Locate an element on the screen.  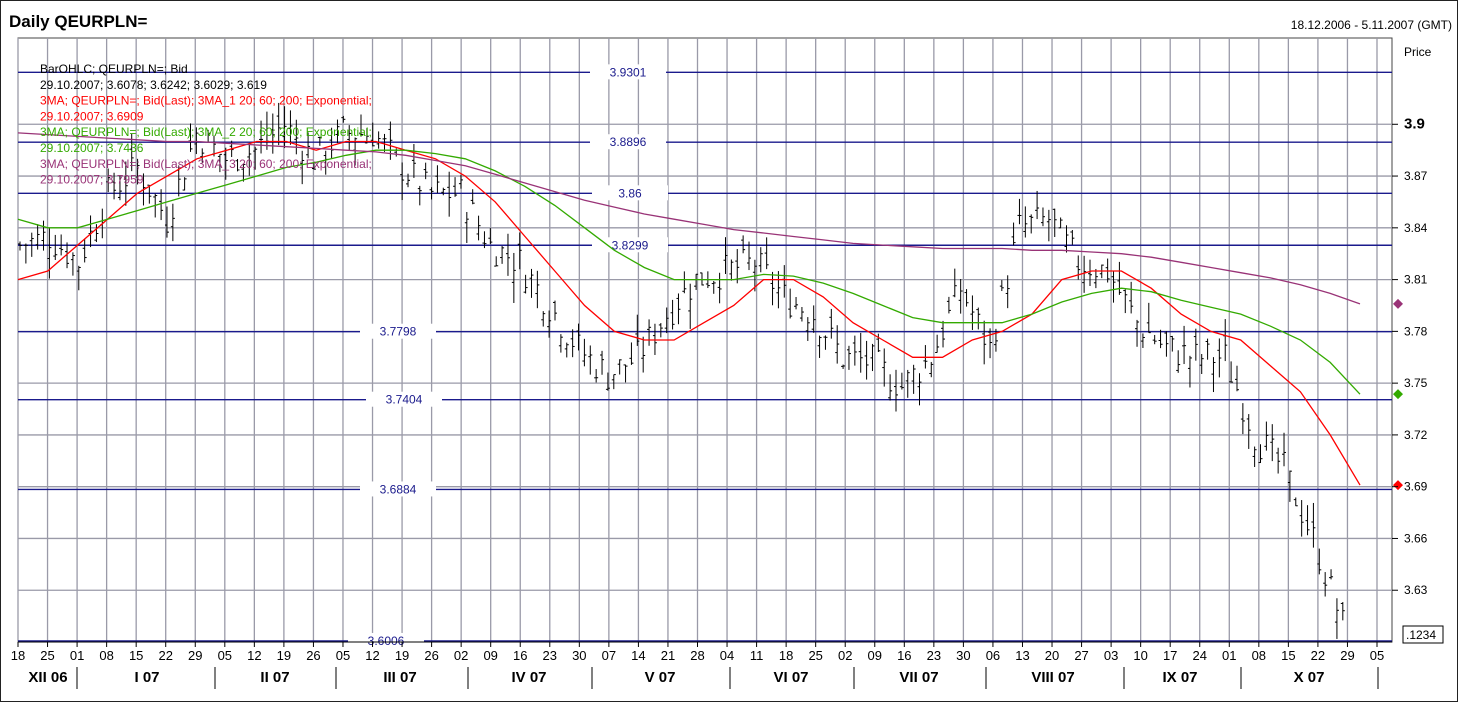
day-label: 24 is located at coordinates (1200, 655).